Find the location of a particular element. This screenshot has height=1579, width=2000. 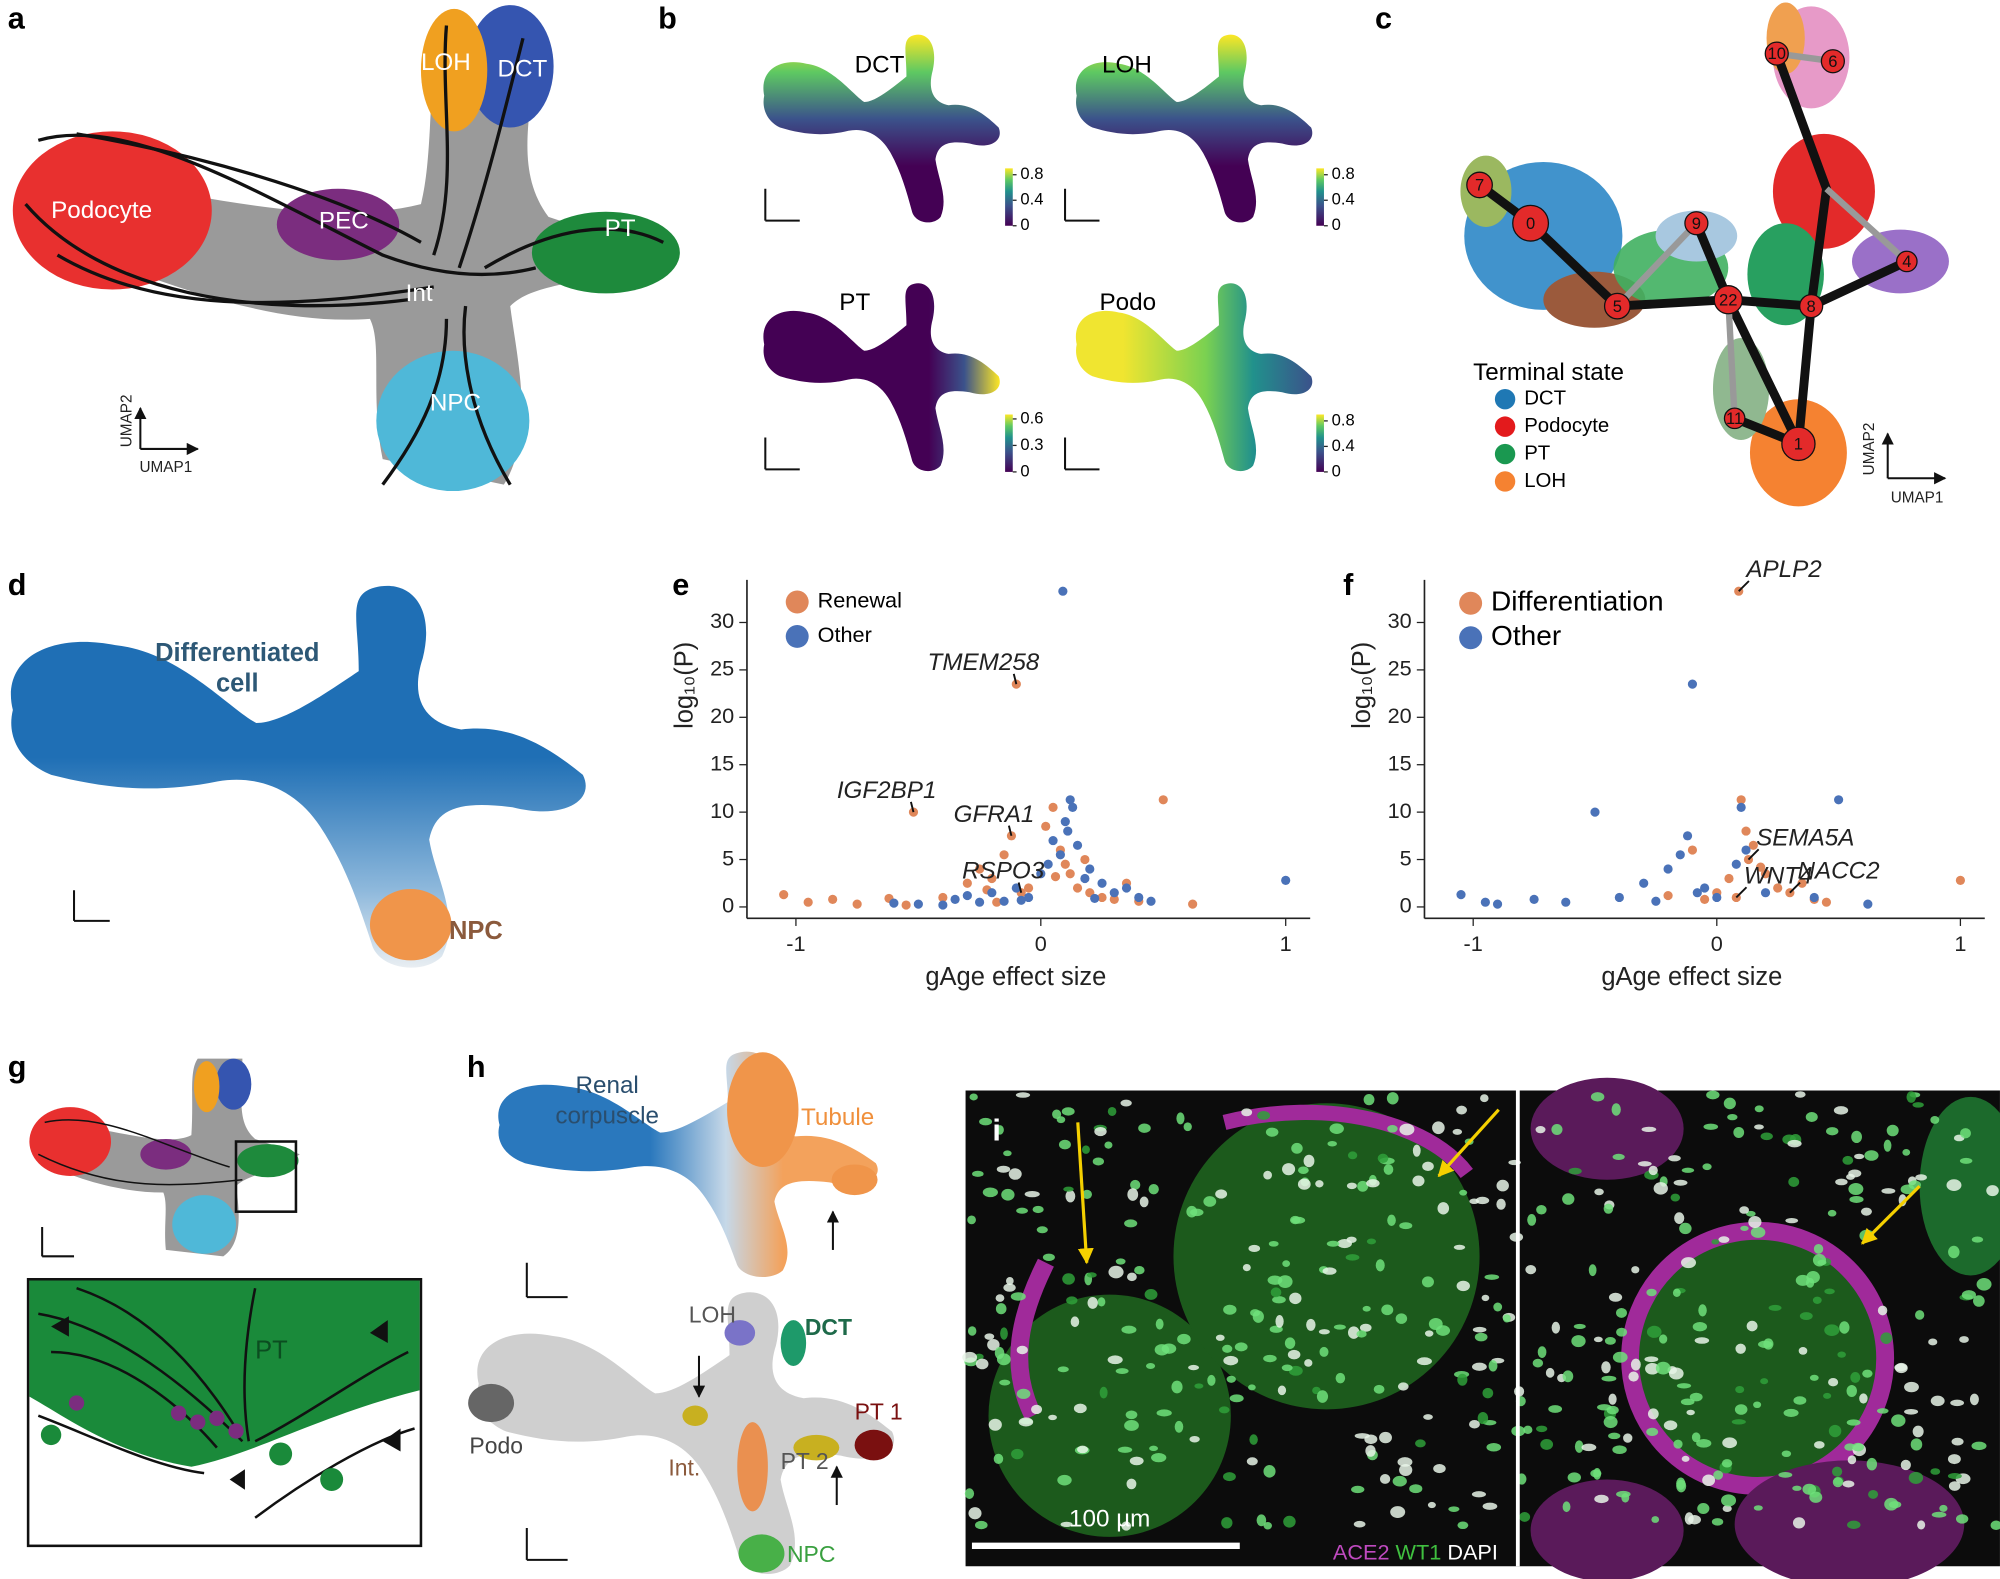

micrograph-part is located at coordinates (1891, 1215).